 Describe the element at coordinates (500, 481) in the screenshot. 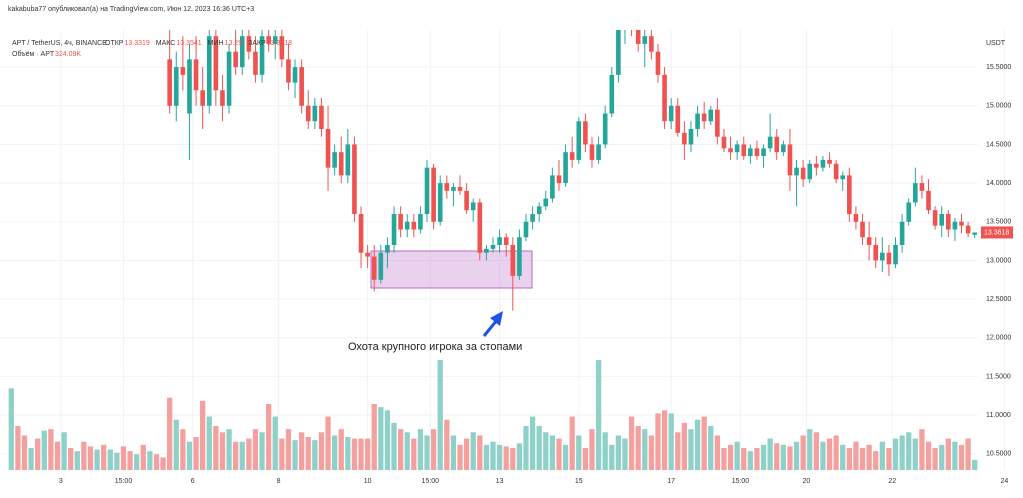

I see `x-tick-label: 13` at that location.